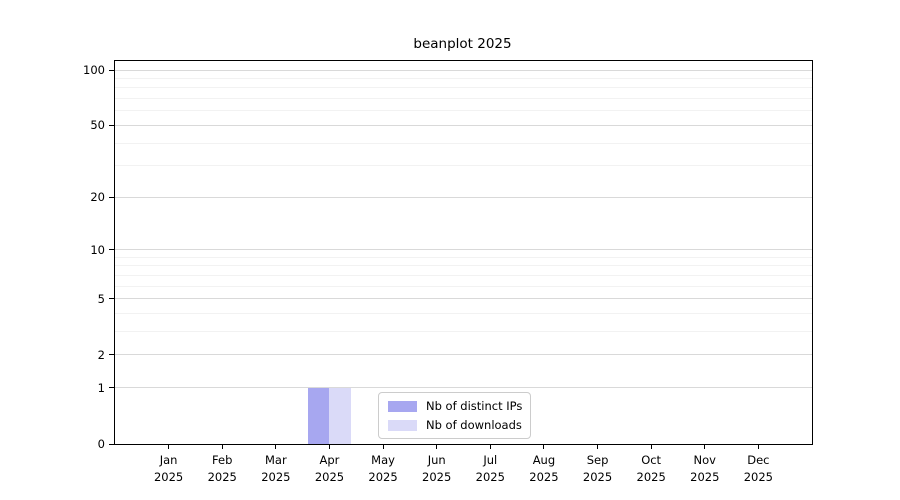 The height and width of the screenshot is (500, 900). Describe the element at coordinates (383, 460) in the screenshot. I see `month-label: May` at that location.